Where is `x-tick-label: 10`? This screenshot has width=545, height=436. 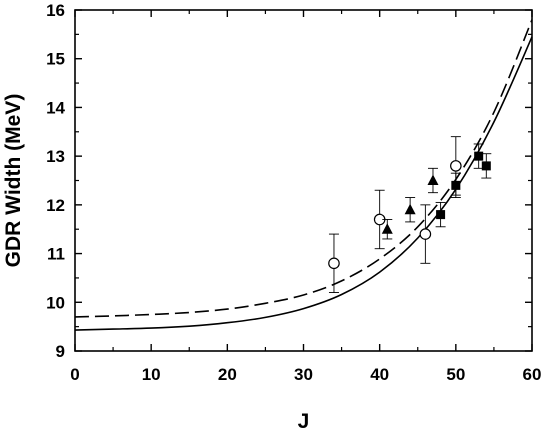
x-tick-label: 10 is located at coordinates (151, 374).